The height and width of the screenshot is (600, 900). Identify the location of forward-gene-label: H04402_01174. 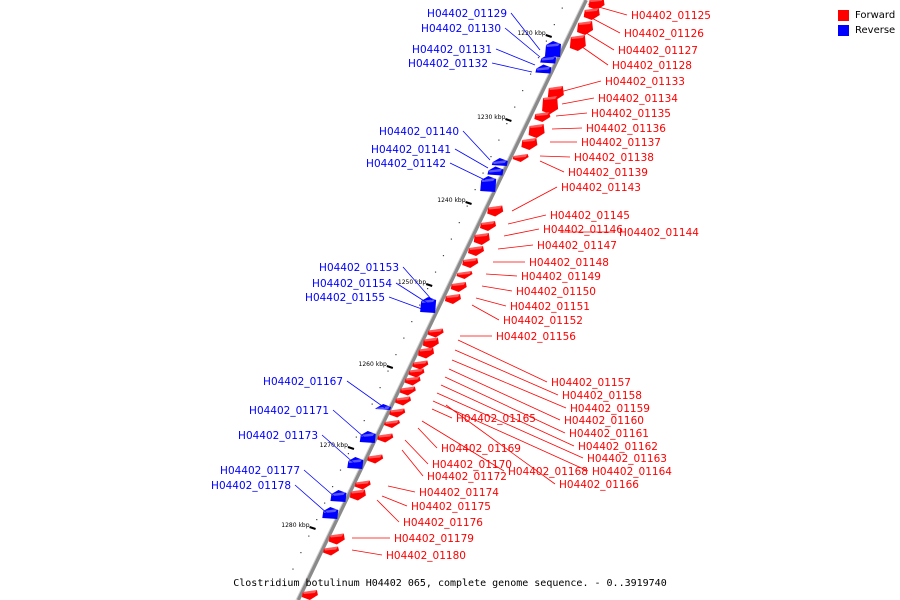
(459, 493).